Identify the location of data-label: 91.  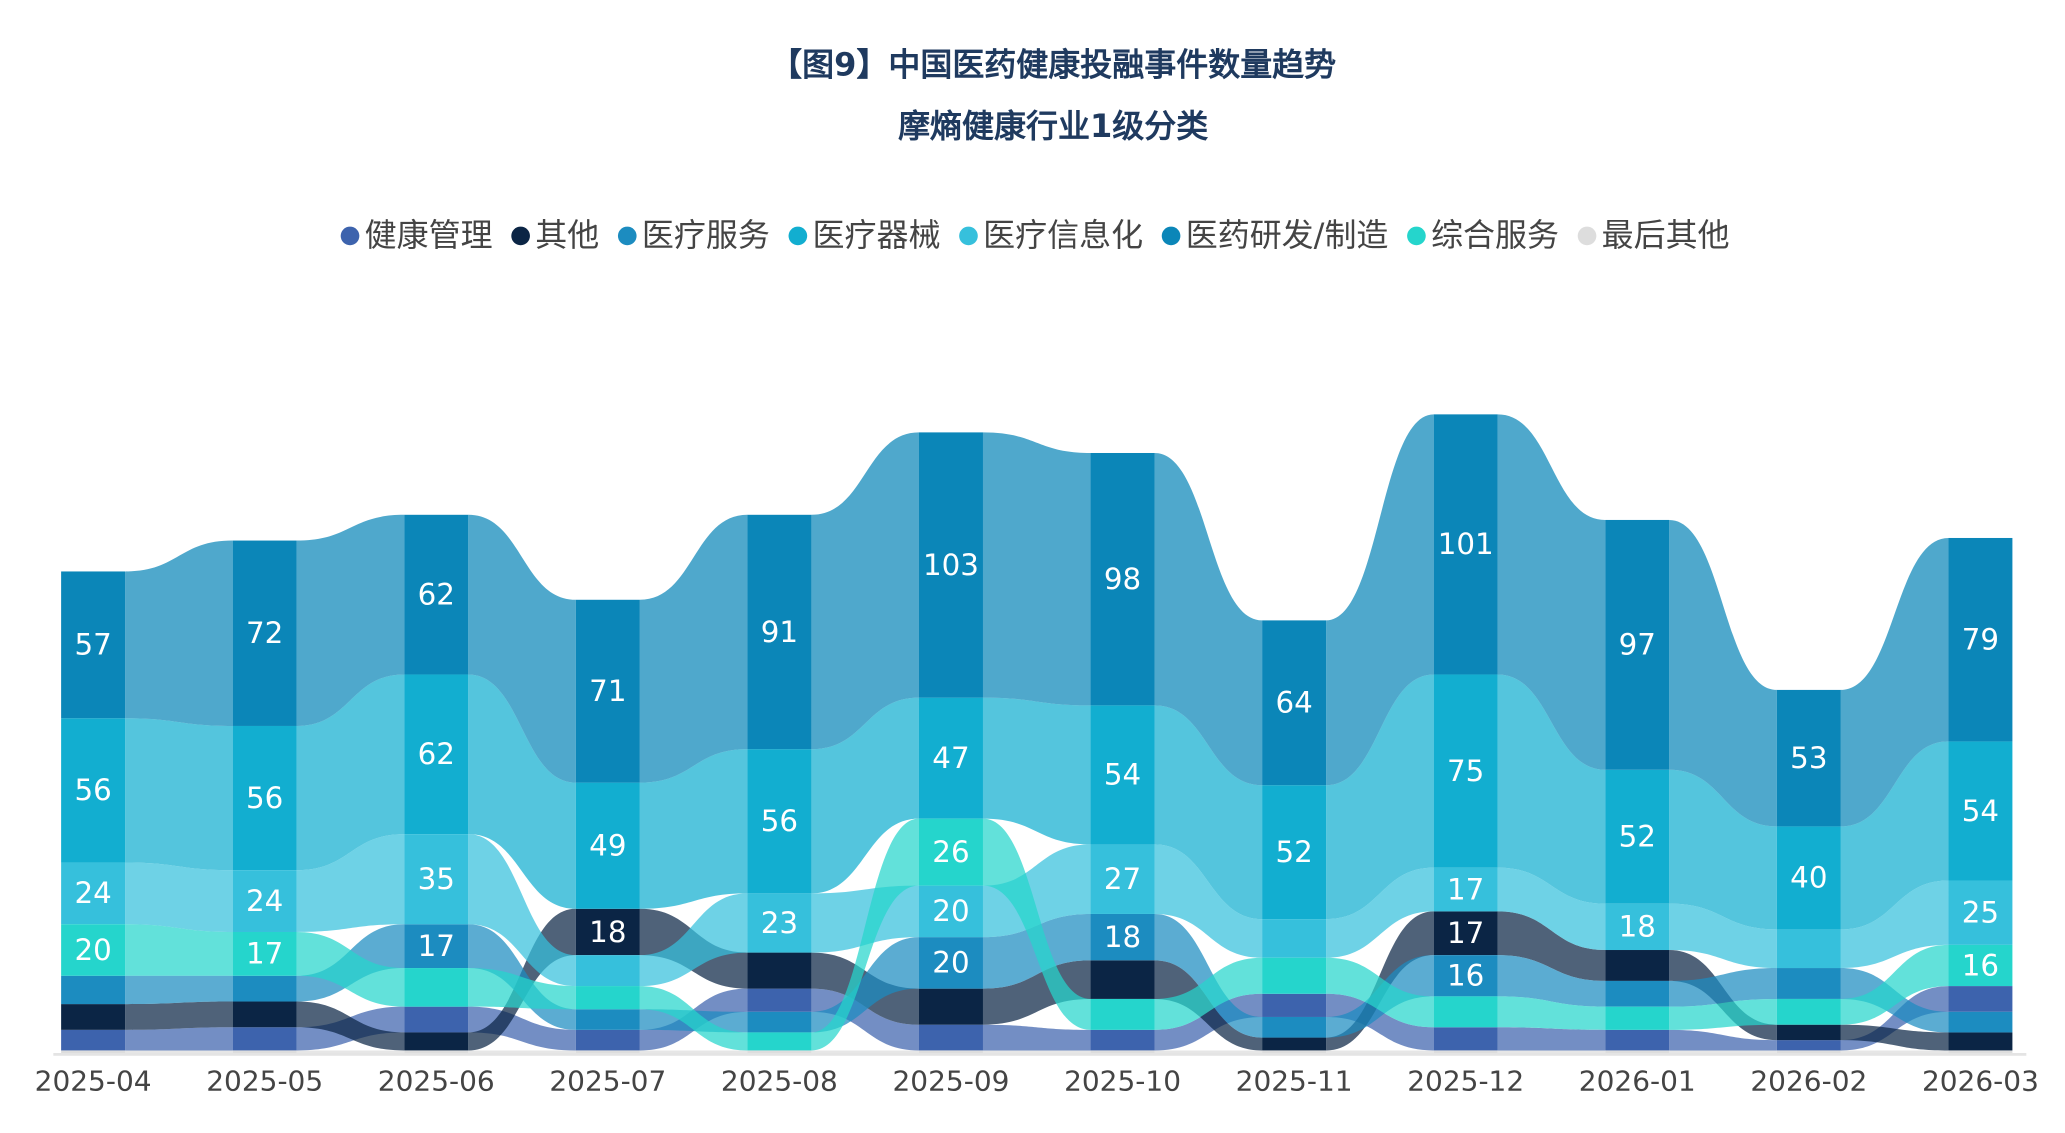
(779, 632).